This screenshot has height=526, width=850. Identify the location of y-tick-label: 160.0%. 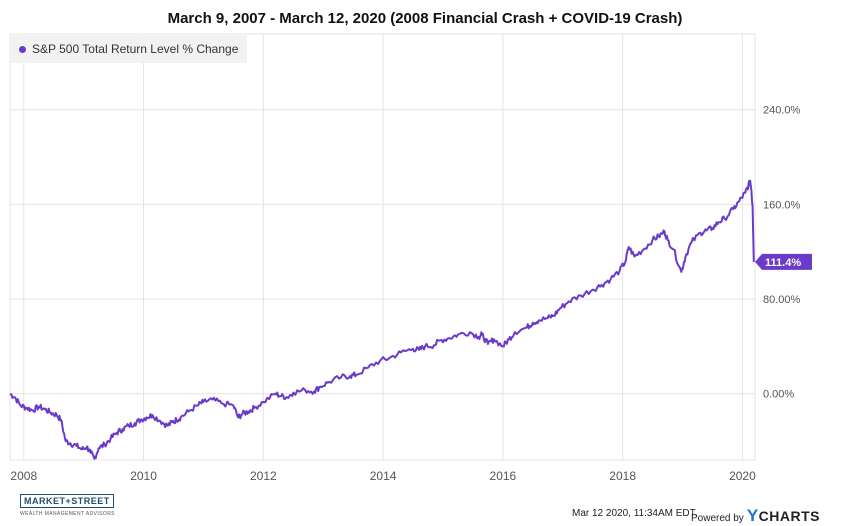
(782, 205).